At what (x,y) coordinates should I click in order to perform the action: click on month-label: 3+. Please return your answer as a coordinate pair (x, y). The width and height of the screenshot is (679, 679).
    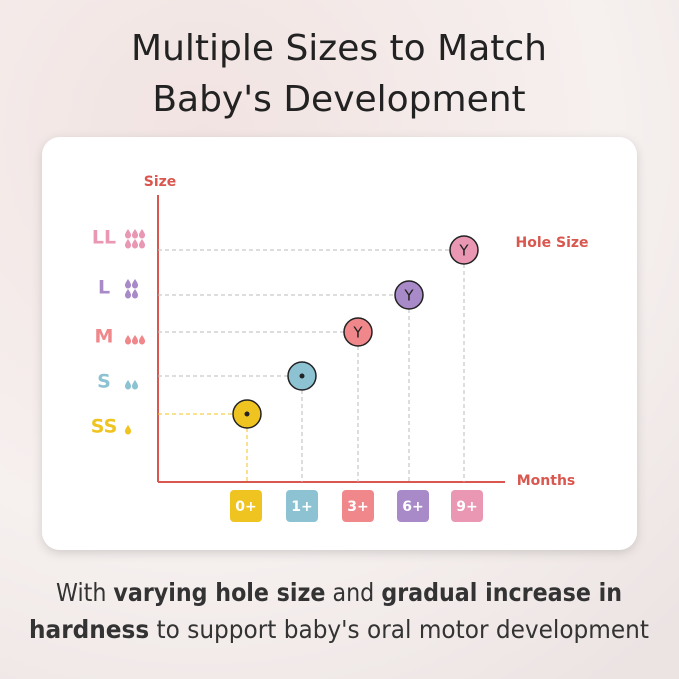
    Looking at the image, I should click on (357, 507).